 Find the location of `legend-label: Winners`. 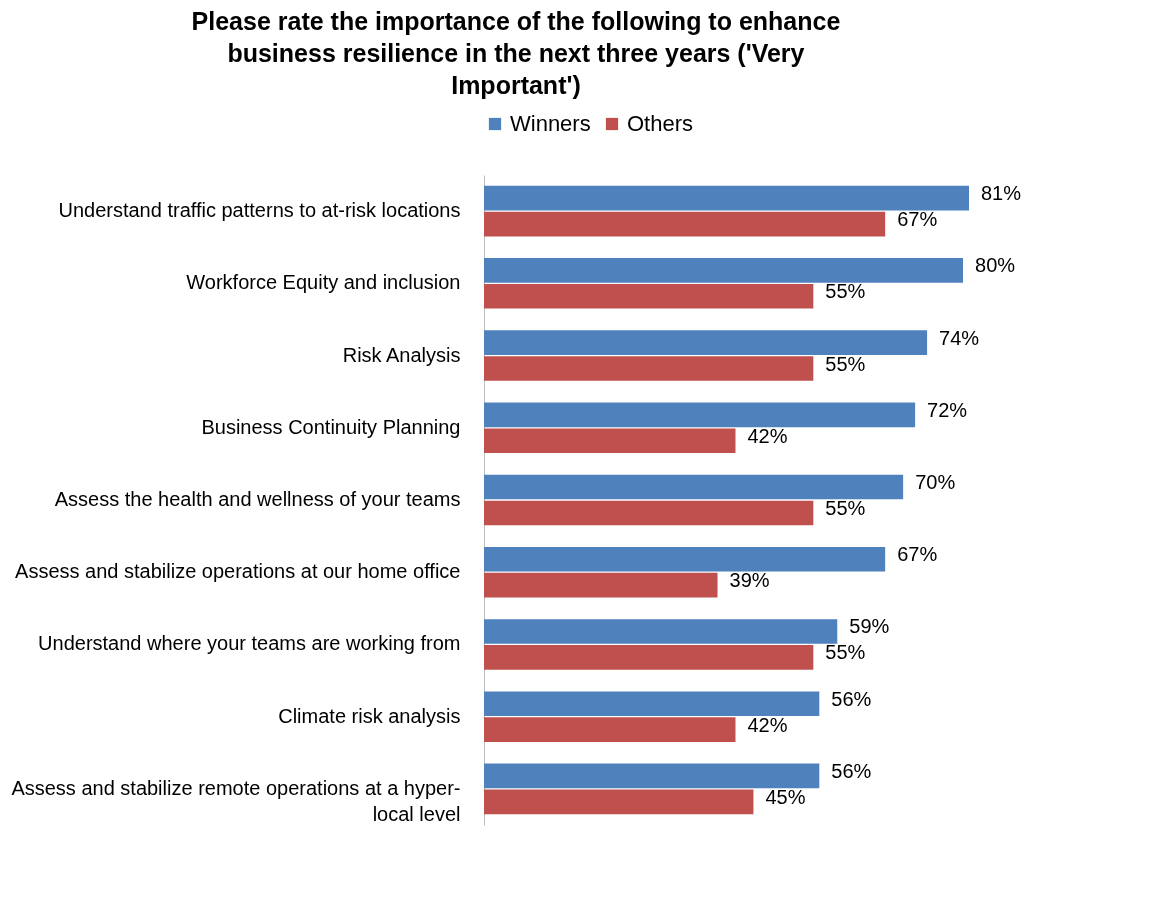

legend-label: Winners is located at coordinates (550, 123).